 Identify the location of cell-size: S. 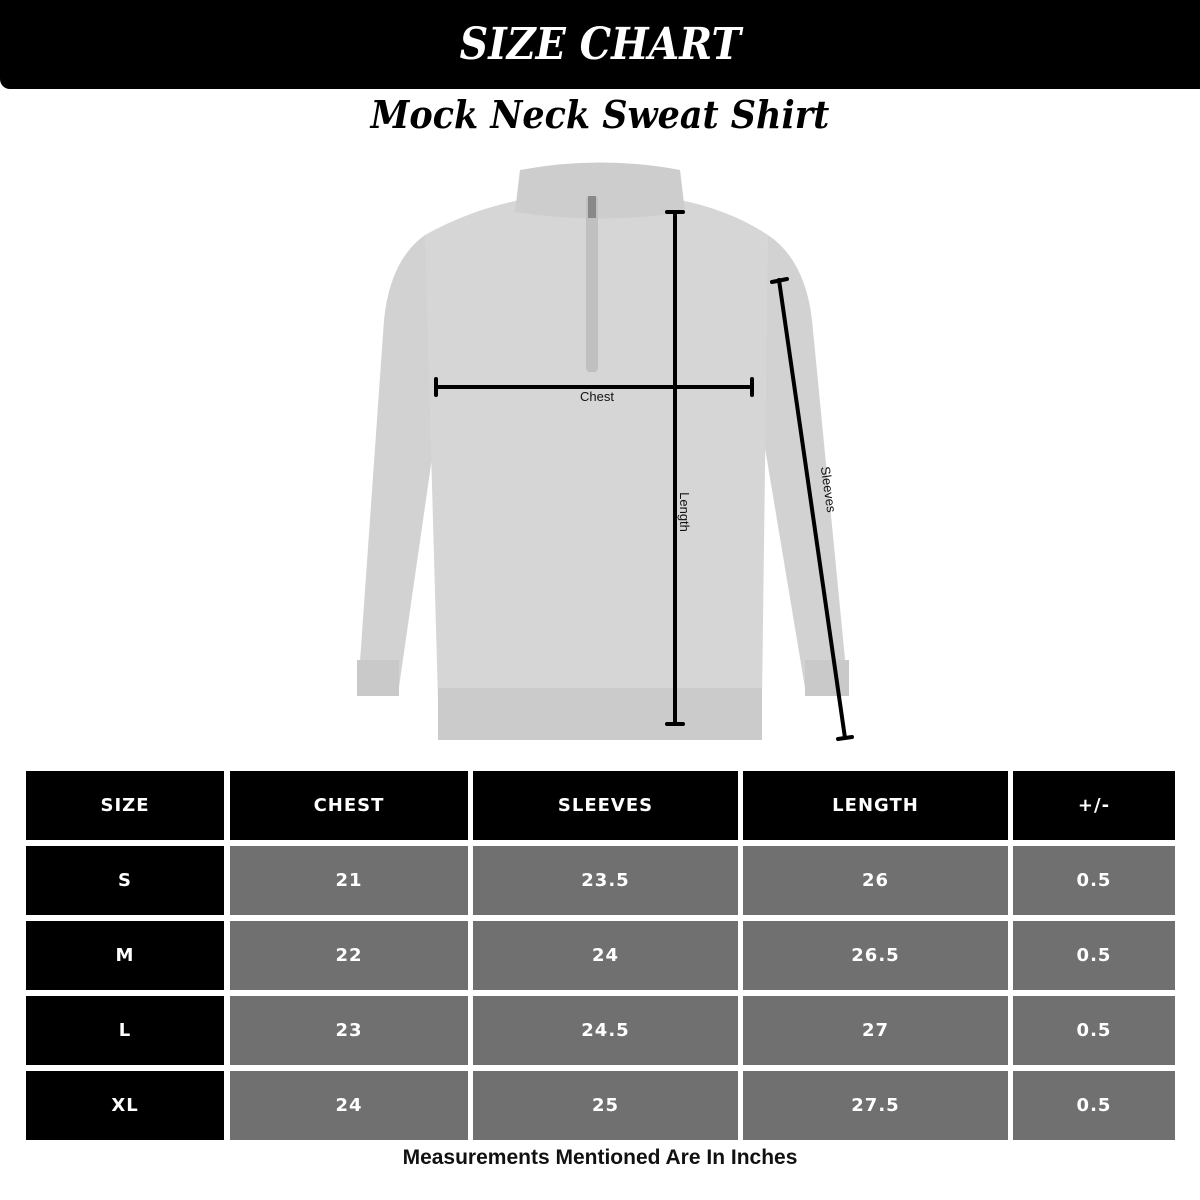
(125, 880).